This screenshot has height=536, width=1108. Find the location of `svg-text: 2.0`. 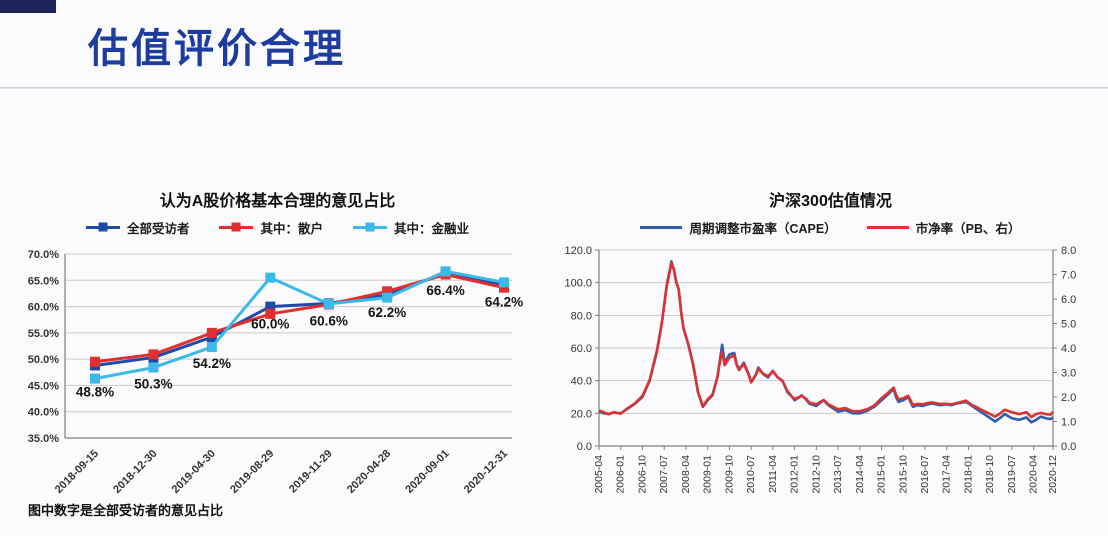

svg-text: 2.0 is located at coordinates (1068, 398).